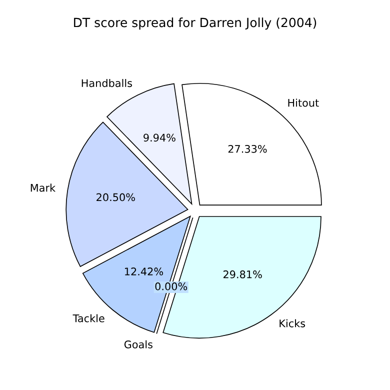 This screenshot has width=390, height=390. Describe the element at coordinates (115, 197) in the screenshot. I see `data-label: 20.50%` at that location.